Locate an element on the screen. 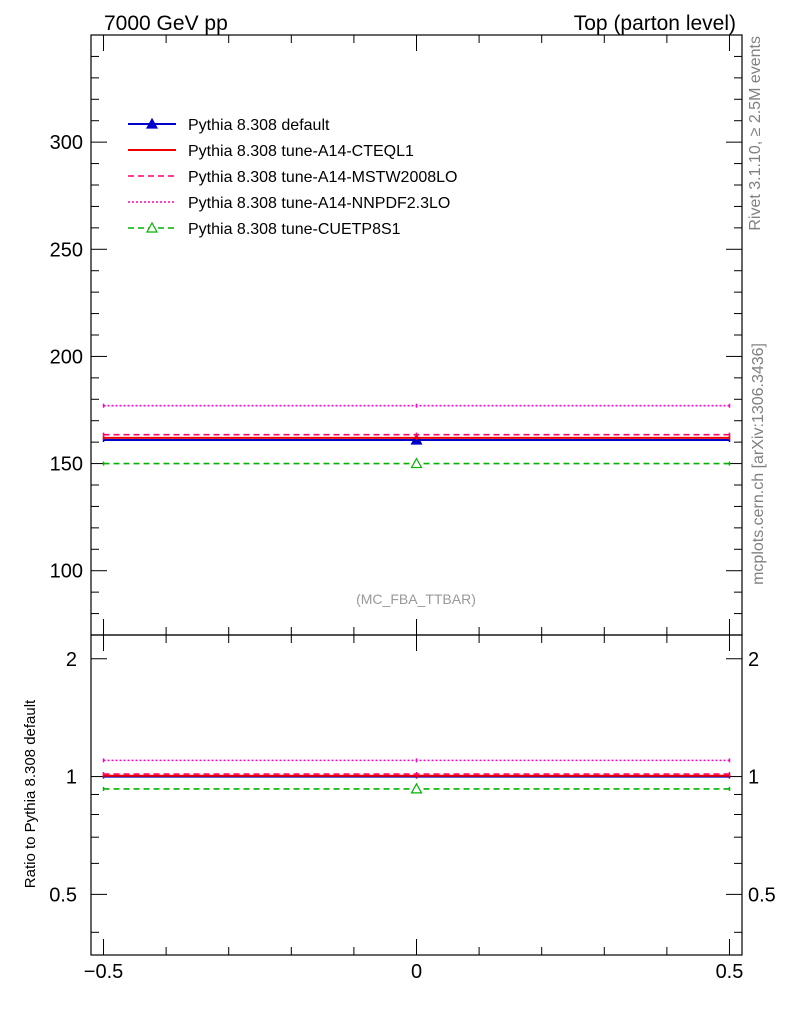 This screenshot has height=1024, width=786. ratio-y-tick-label-right: 0.5 is located at coordinates (762, 895).